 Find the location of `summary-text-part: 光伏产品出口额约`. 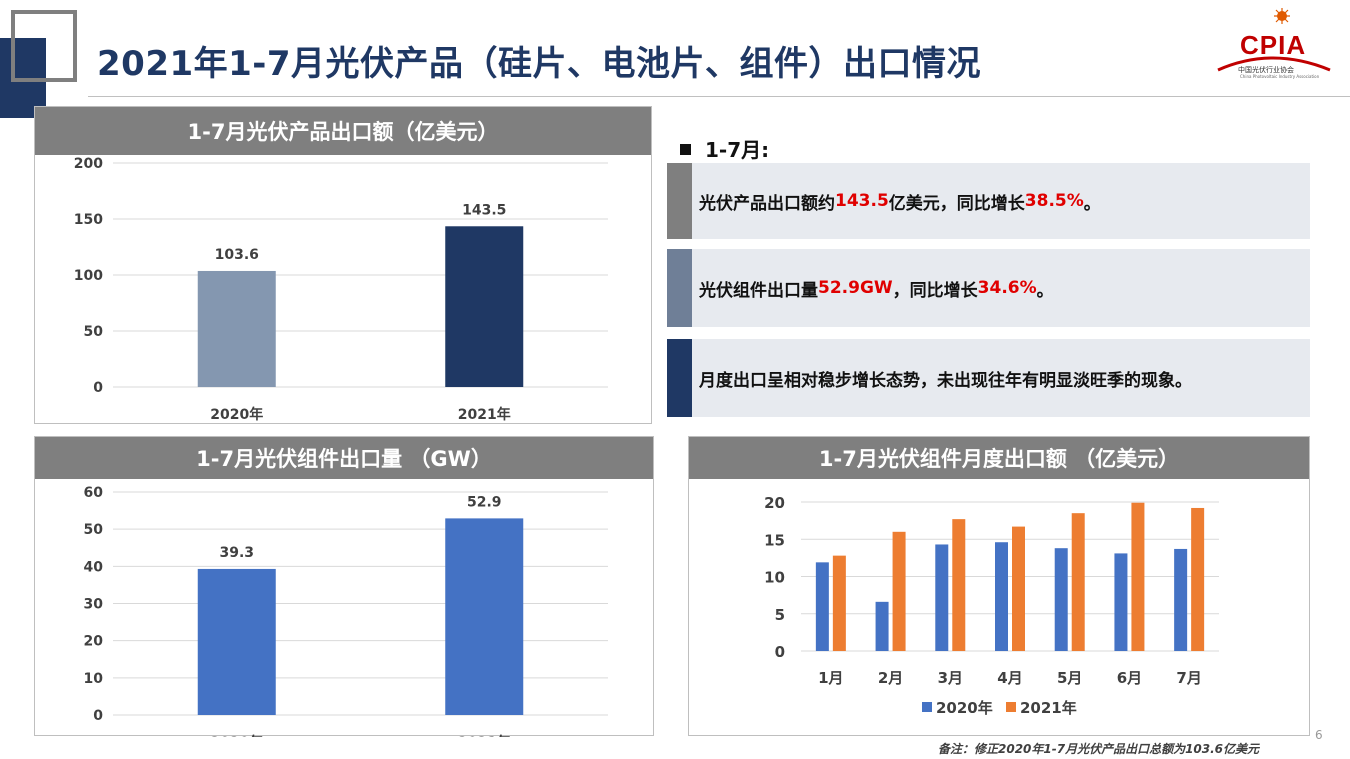

summary-text-part: 光伏产品出口额约 is located at coordinates (767, 203).